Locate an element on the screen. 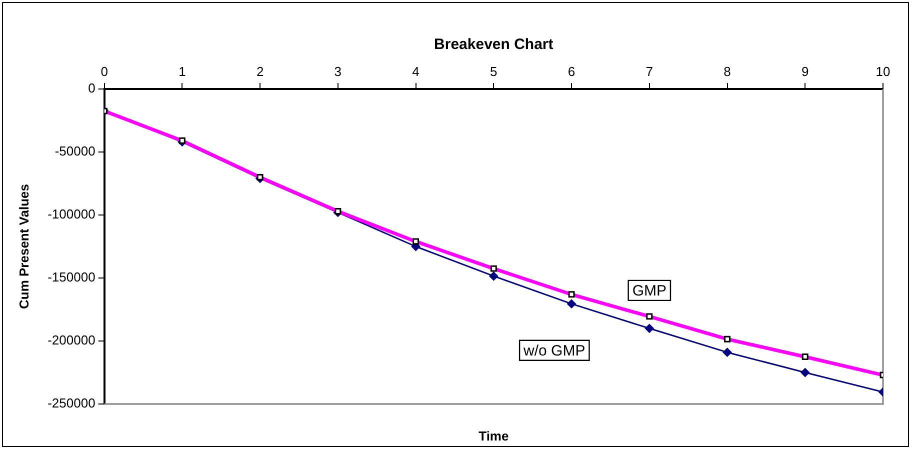 This screenshot has width=913, height=451. y-tick-label: -250000 is located at coordinates (72, 403).